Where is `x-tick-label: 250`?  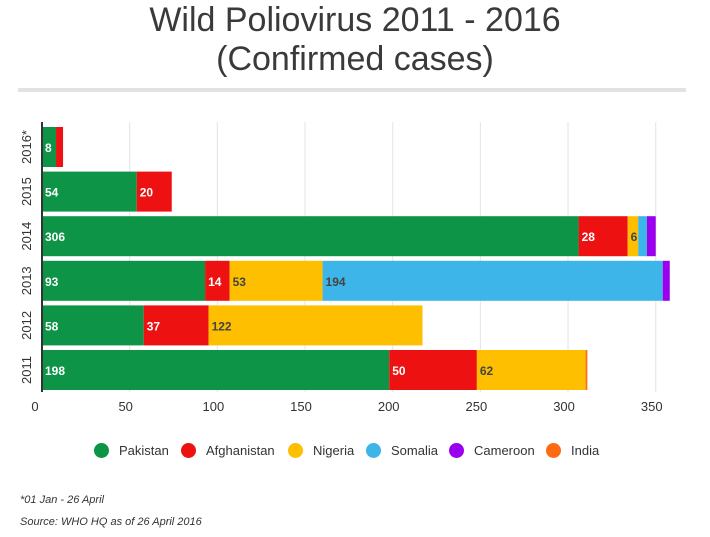 x-tick-label: 250 is located at coordinates (477, 406).